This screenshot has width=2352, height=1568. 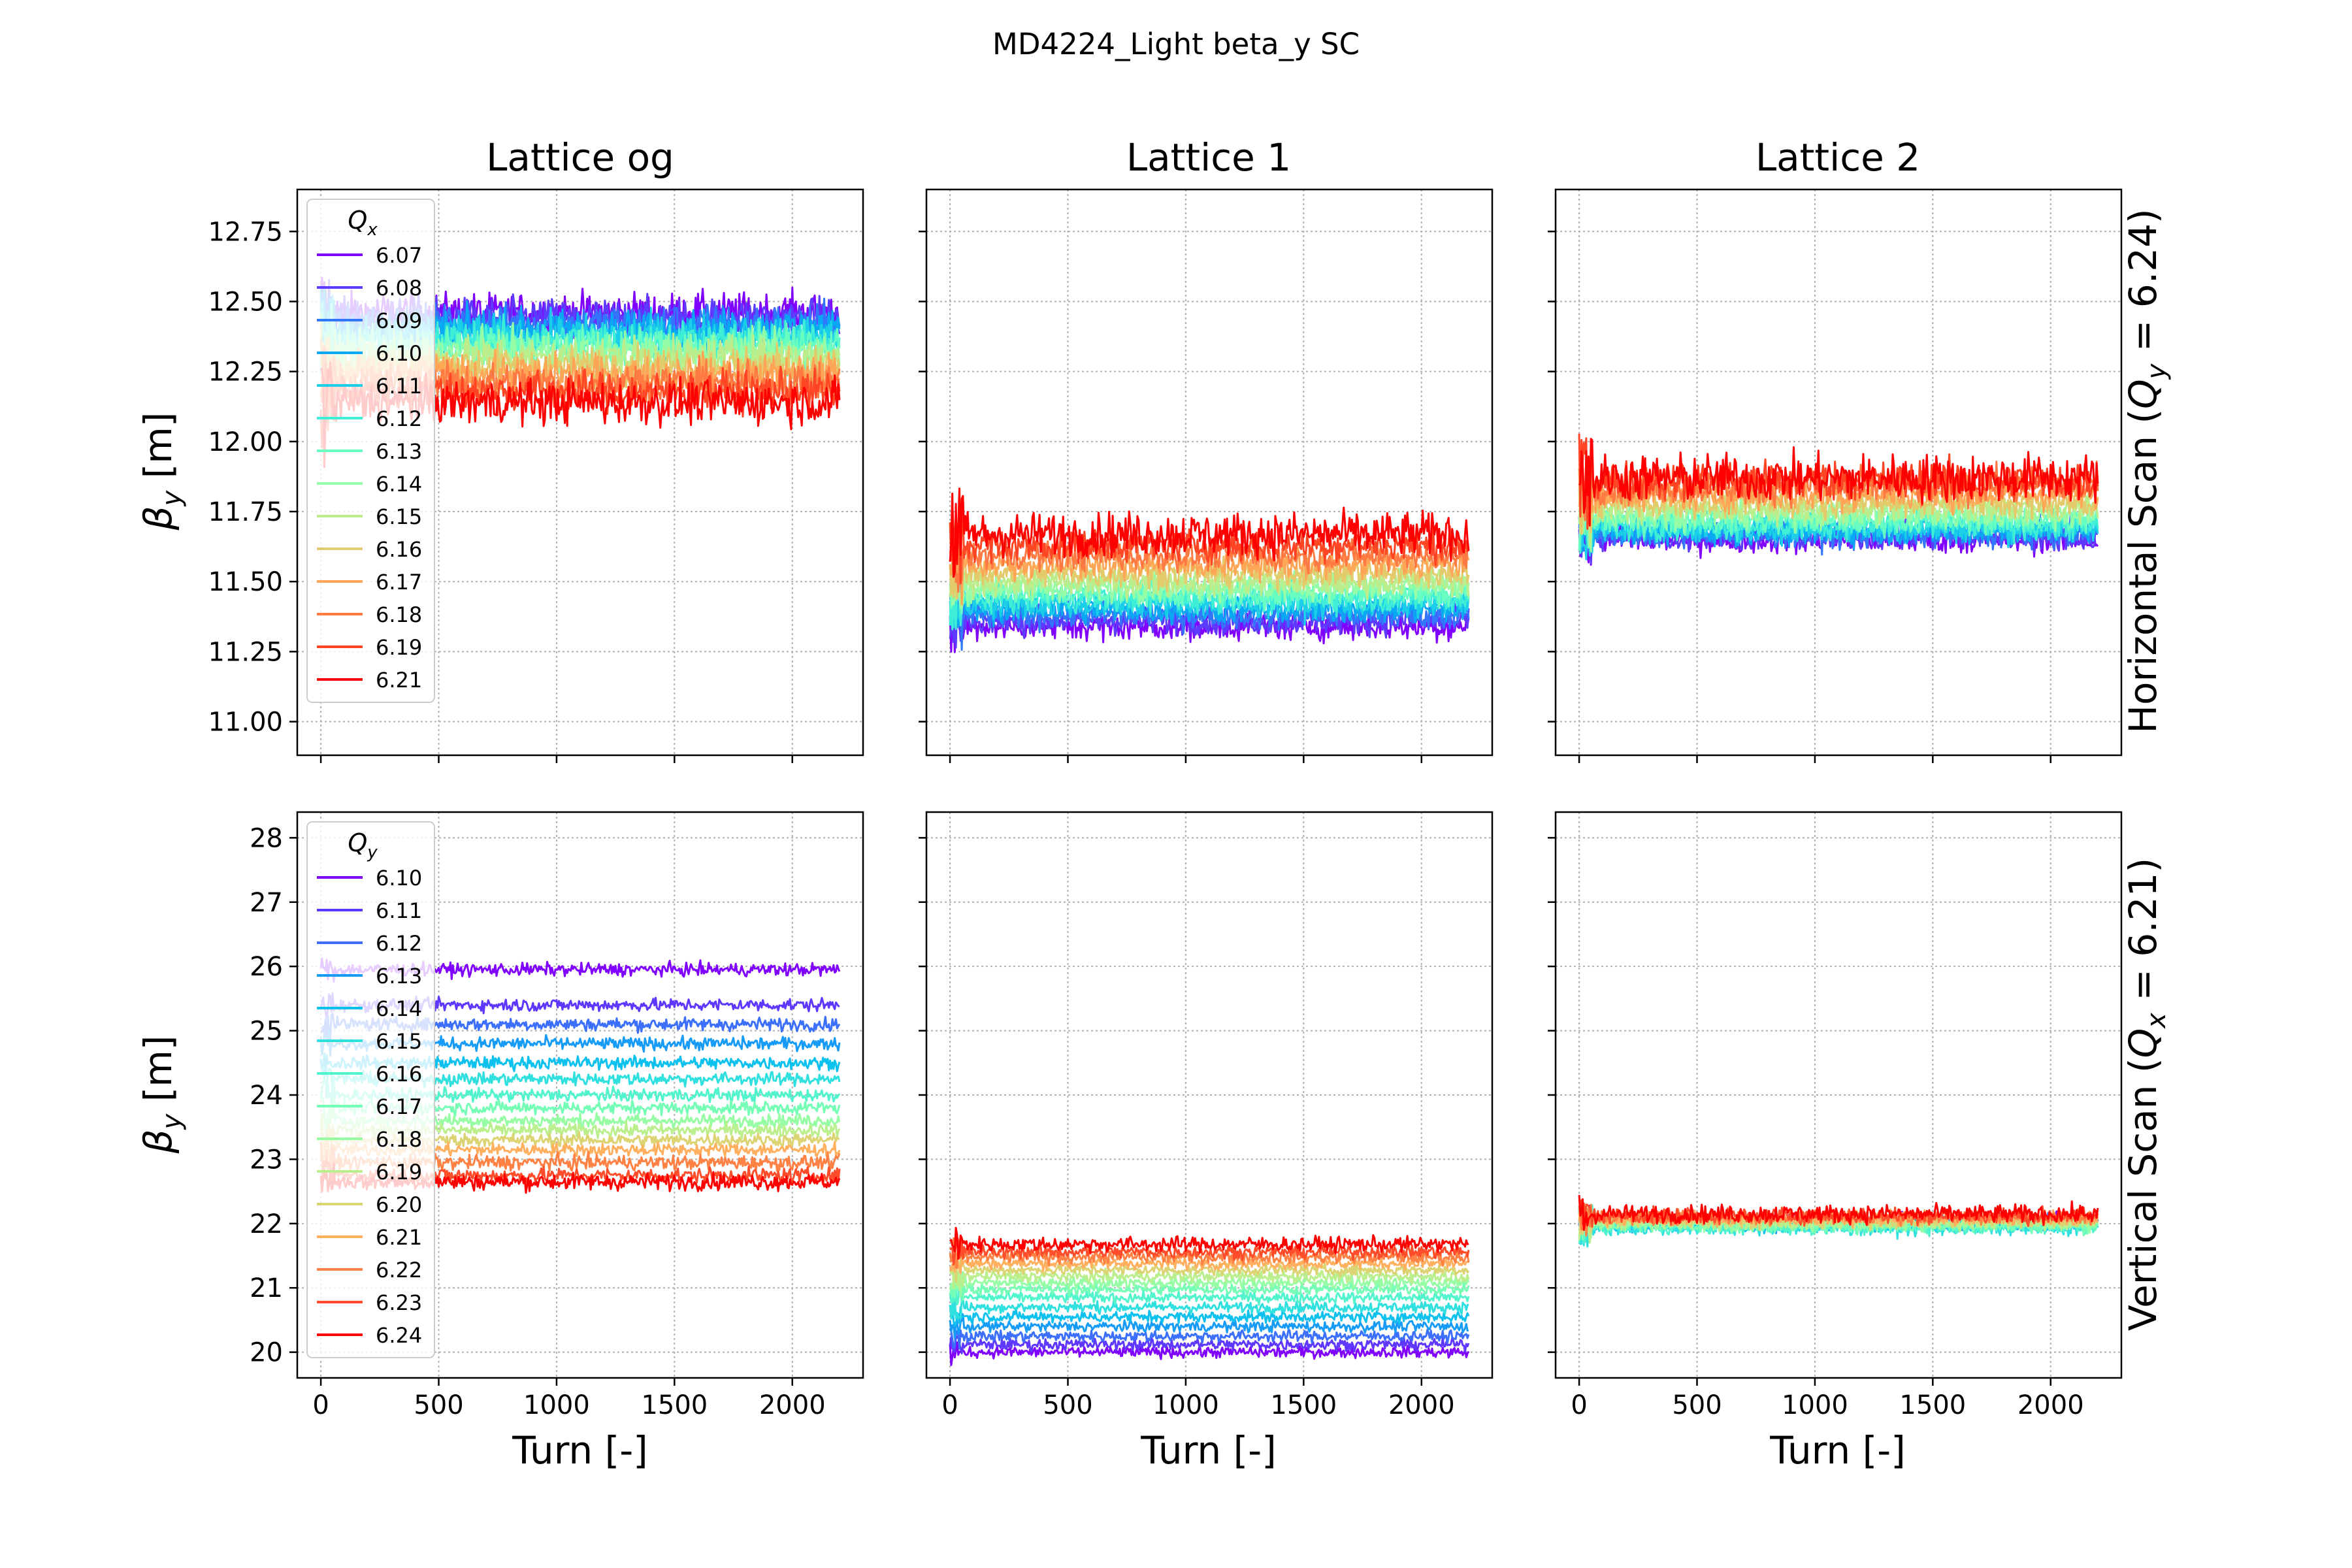 What do you see at coordinates (399, 647) in the screenshot?
I see `legend-label: 6.19` at bounding box center [399, 647].